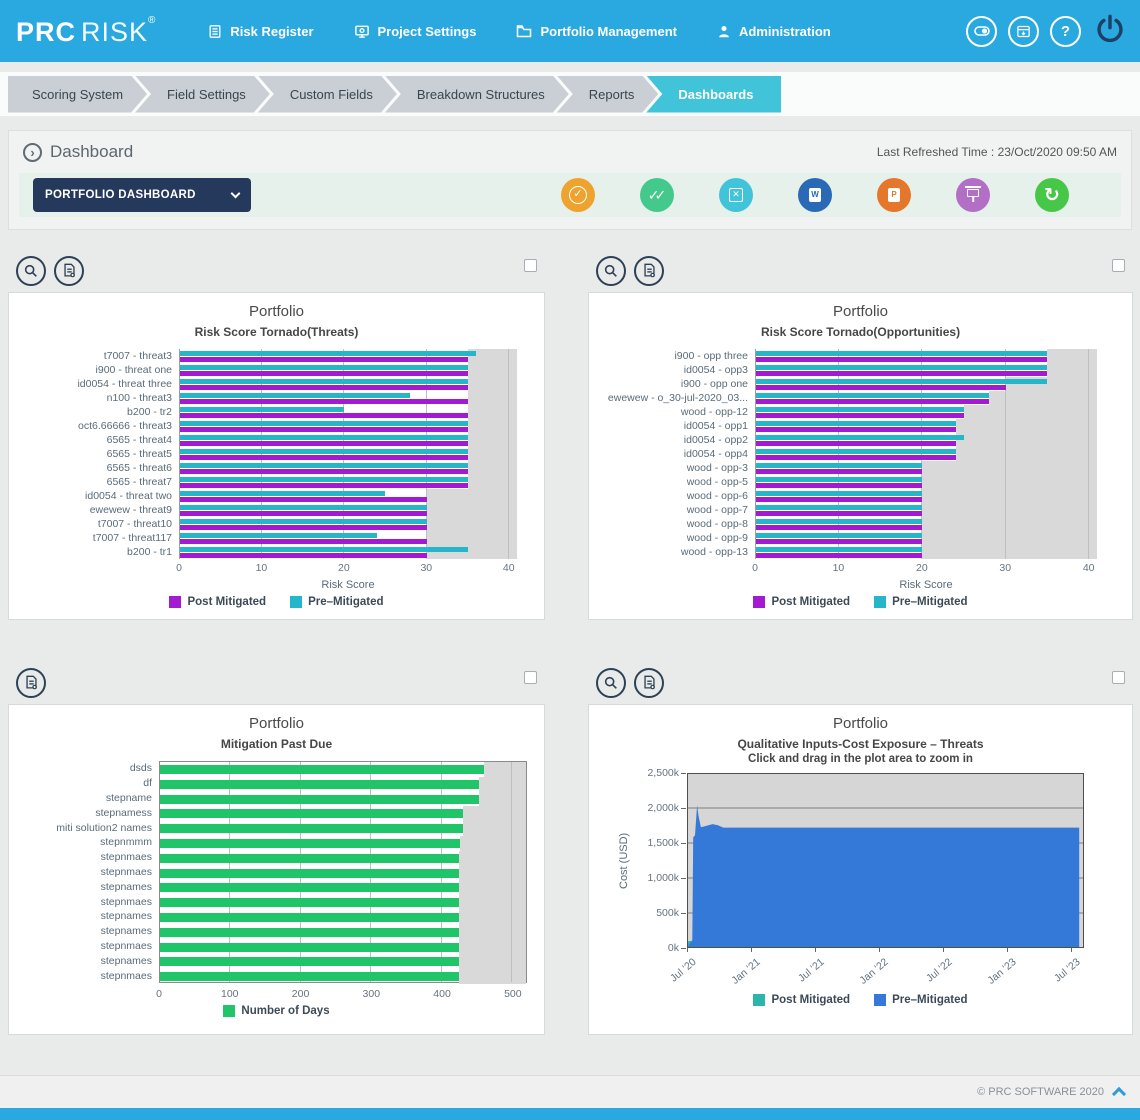 This screenshot has width=1140, height=1120. What do you see at coordinates (759, 602) in the screenshot?
I see `legend-swatch` at bounding box center [759, 602].